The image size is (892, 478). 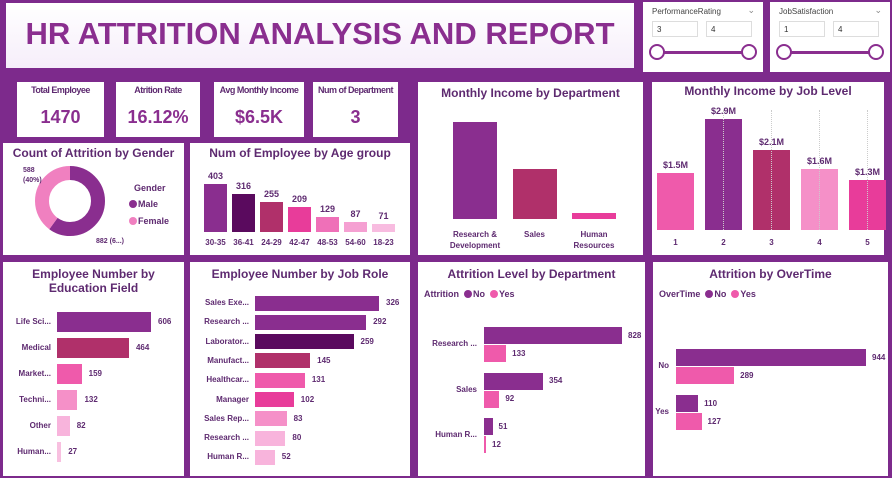 I want to click on category-label: 54-60, so click(x=355, y=242).